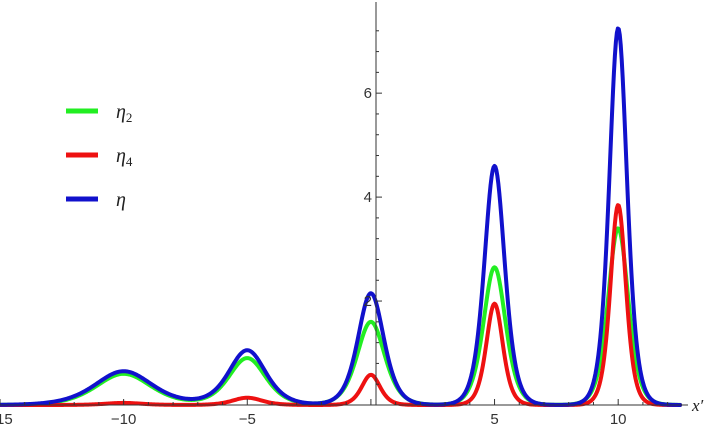  What do you see at coordinates (368, 301) in the screenshot?
I see `y-tick-label: 2` at bounding box center [368, 301].